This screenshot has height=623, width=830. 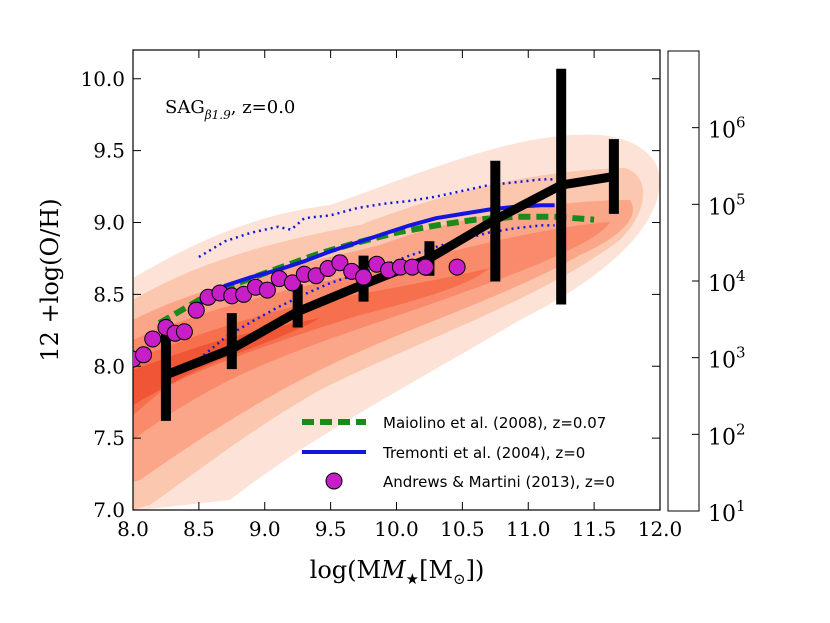 What do you see at coordinates (727, 129) in the screenshot?
I see `colorbar-tick-label: 10⁶` at bounding box center [727, 129].